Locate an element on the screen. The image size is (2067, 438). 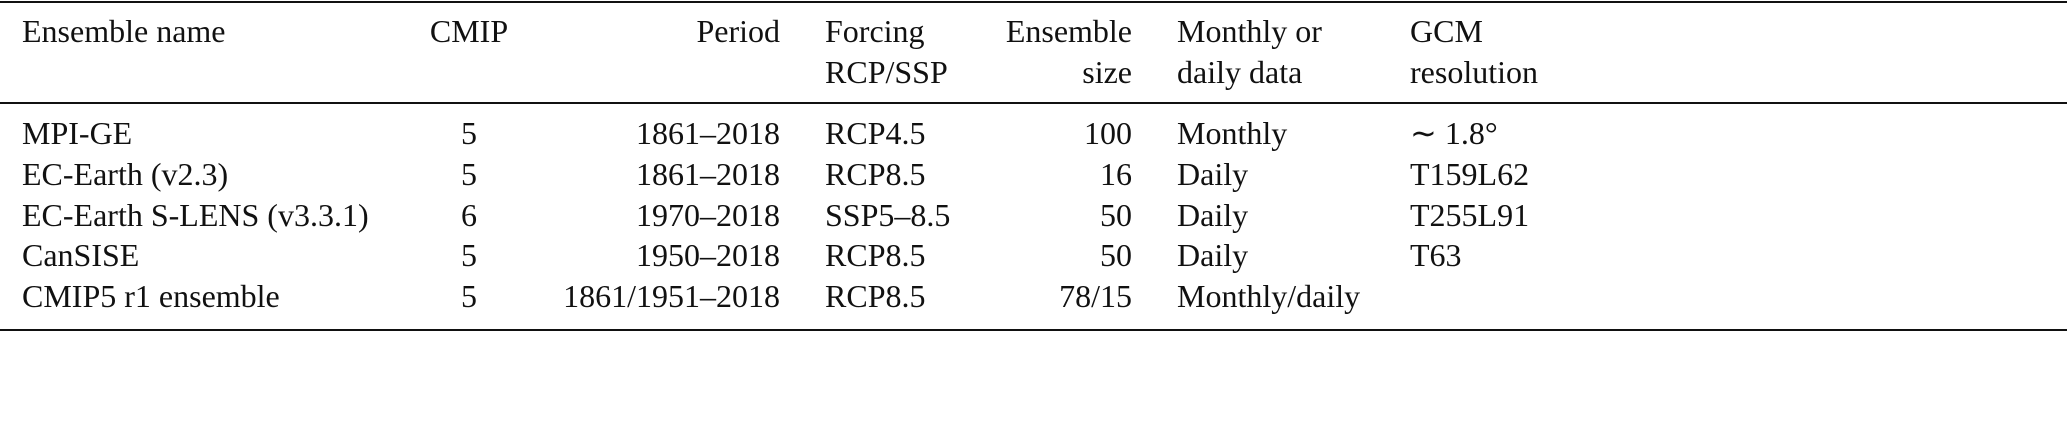
body-cell: T63 is located at coordinates (1436, 255).